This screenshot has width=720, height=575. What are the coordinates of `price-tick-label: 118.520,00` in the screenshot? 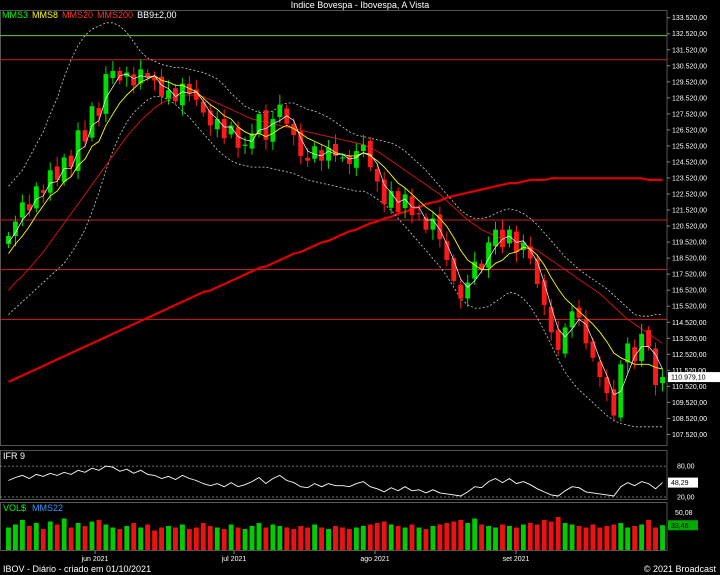 It's located at (689, 259).